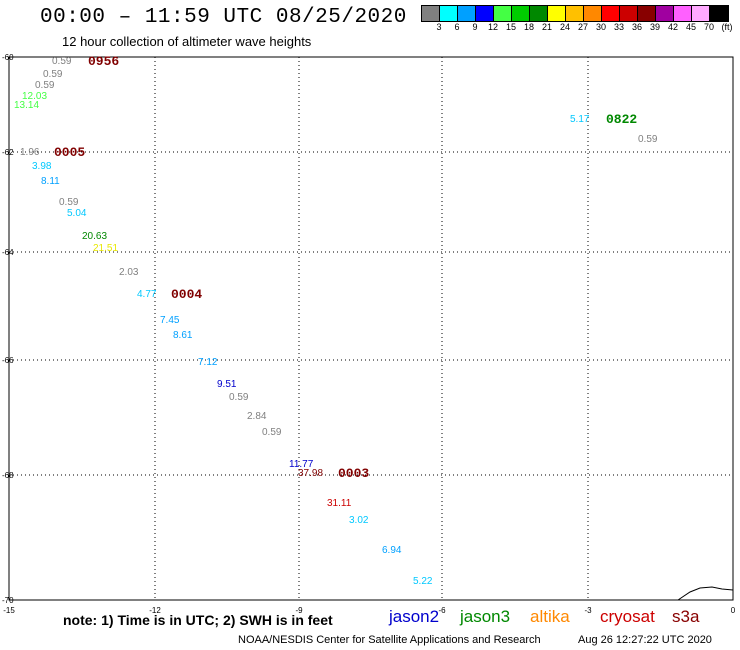  What do you see at coordinates (475, 27) in the screenshot?
I see `legend-label: 9` at bounding box center [475, 27].